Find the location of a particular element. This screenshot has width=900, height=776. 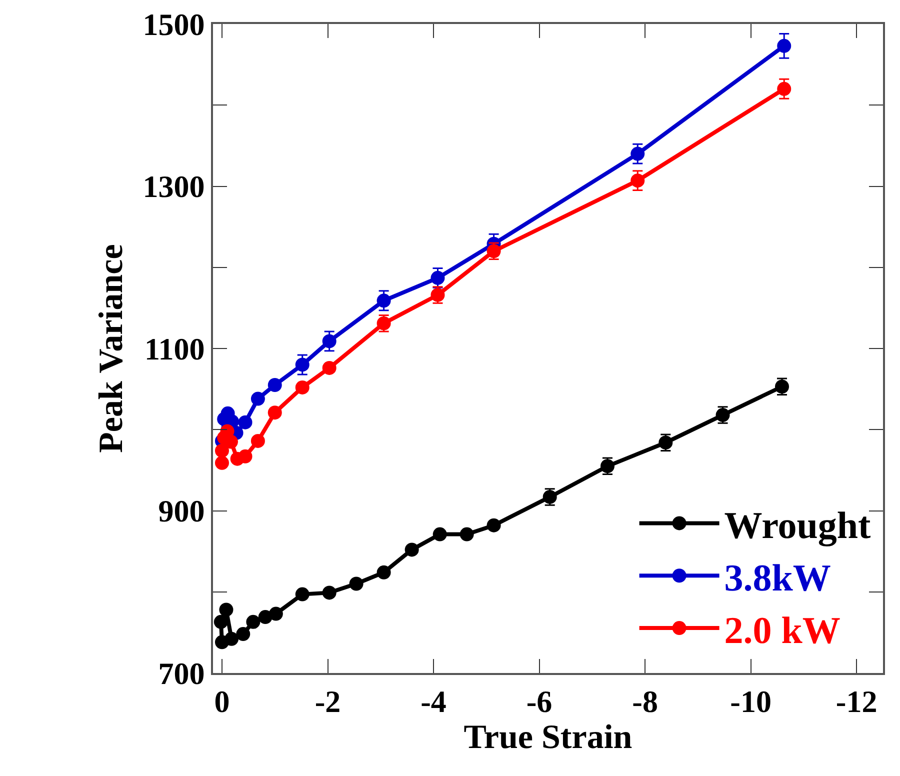

x-tick-label: -8 is located at coordinates (645, 702).